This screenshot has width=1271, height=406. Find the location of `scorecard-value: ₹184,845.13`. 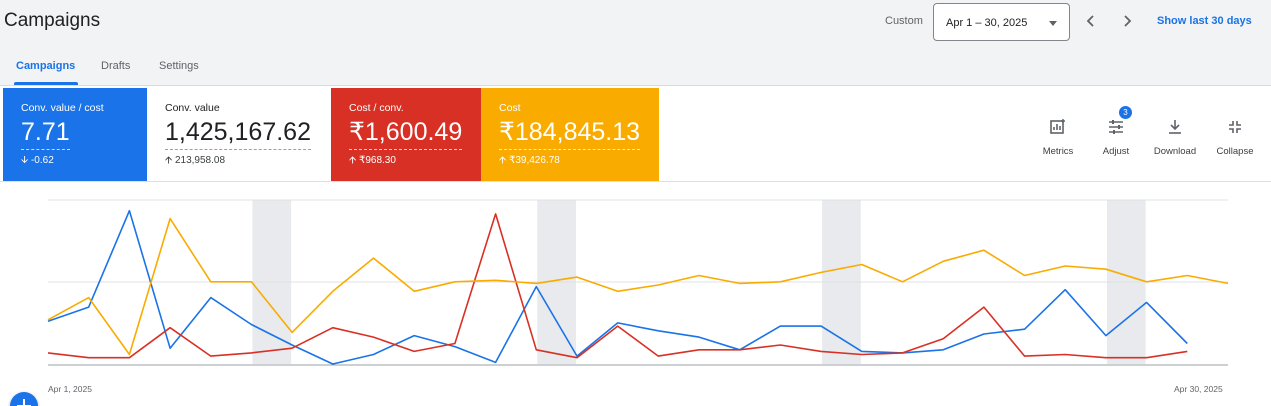

scorecard-value: ₹184,845.13 is located at coordinates (570, 133).